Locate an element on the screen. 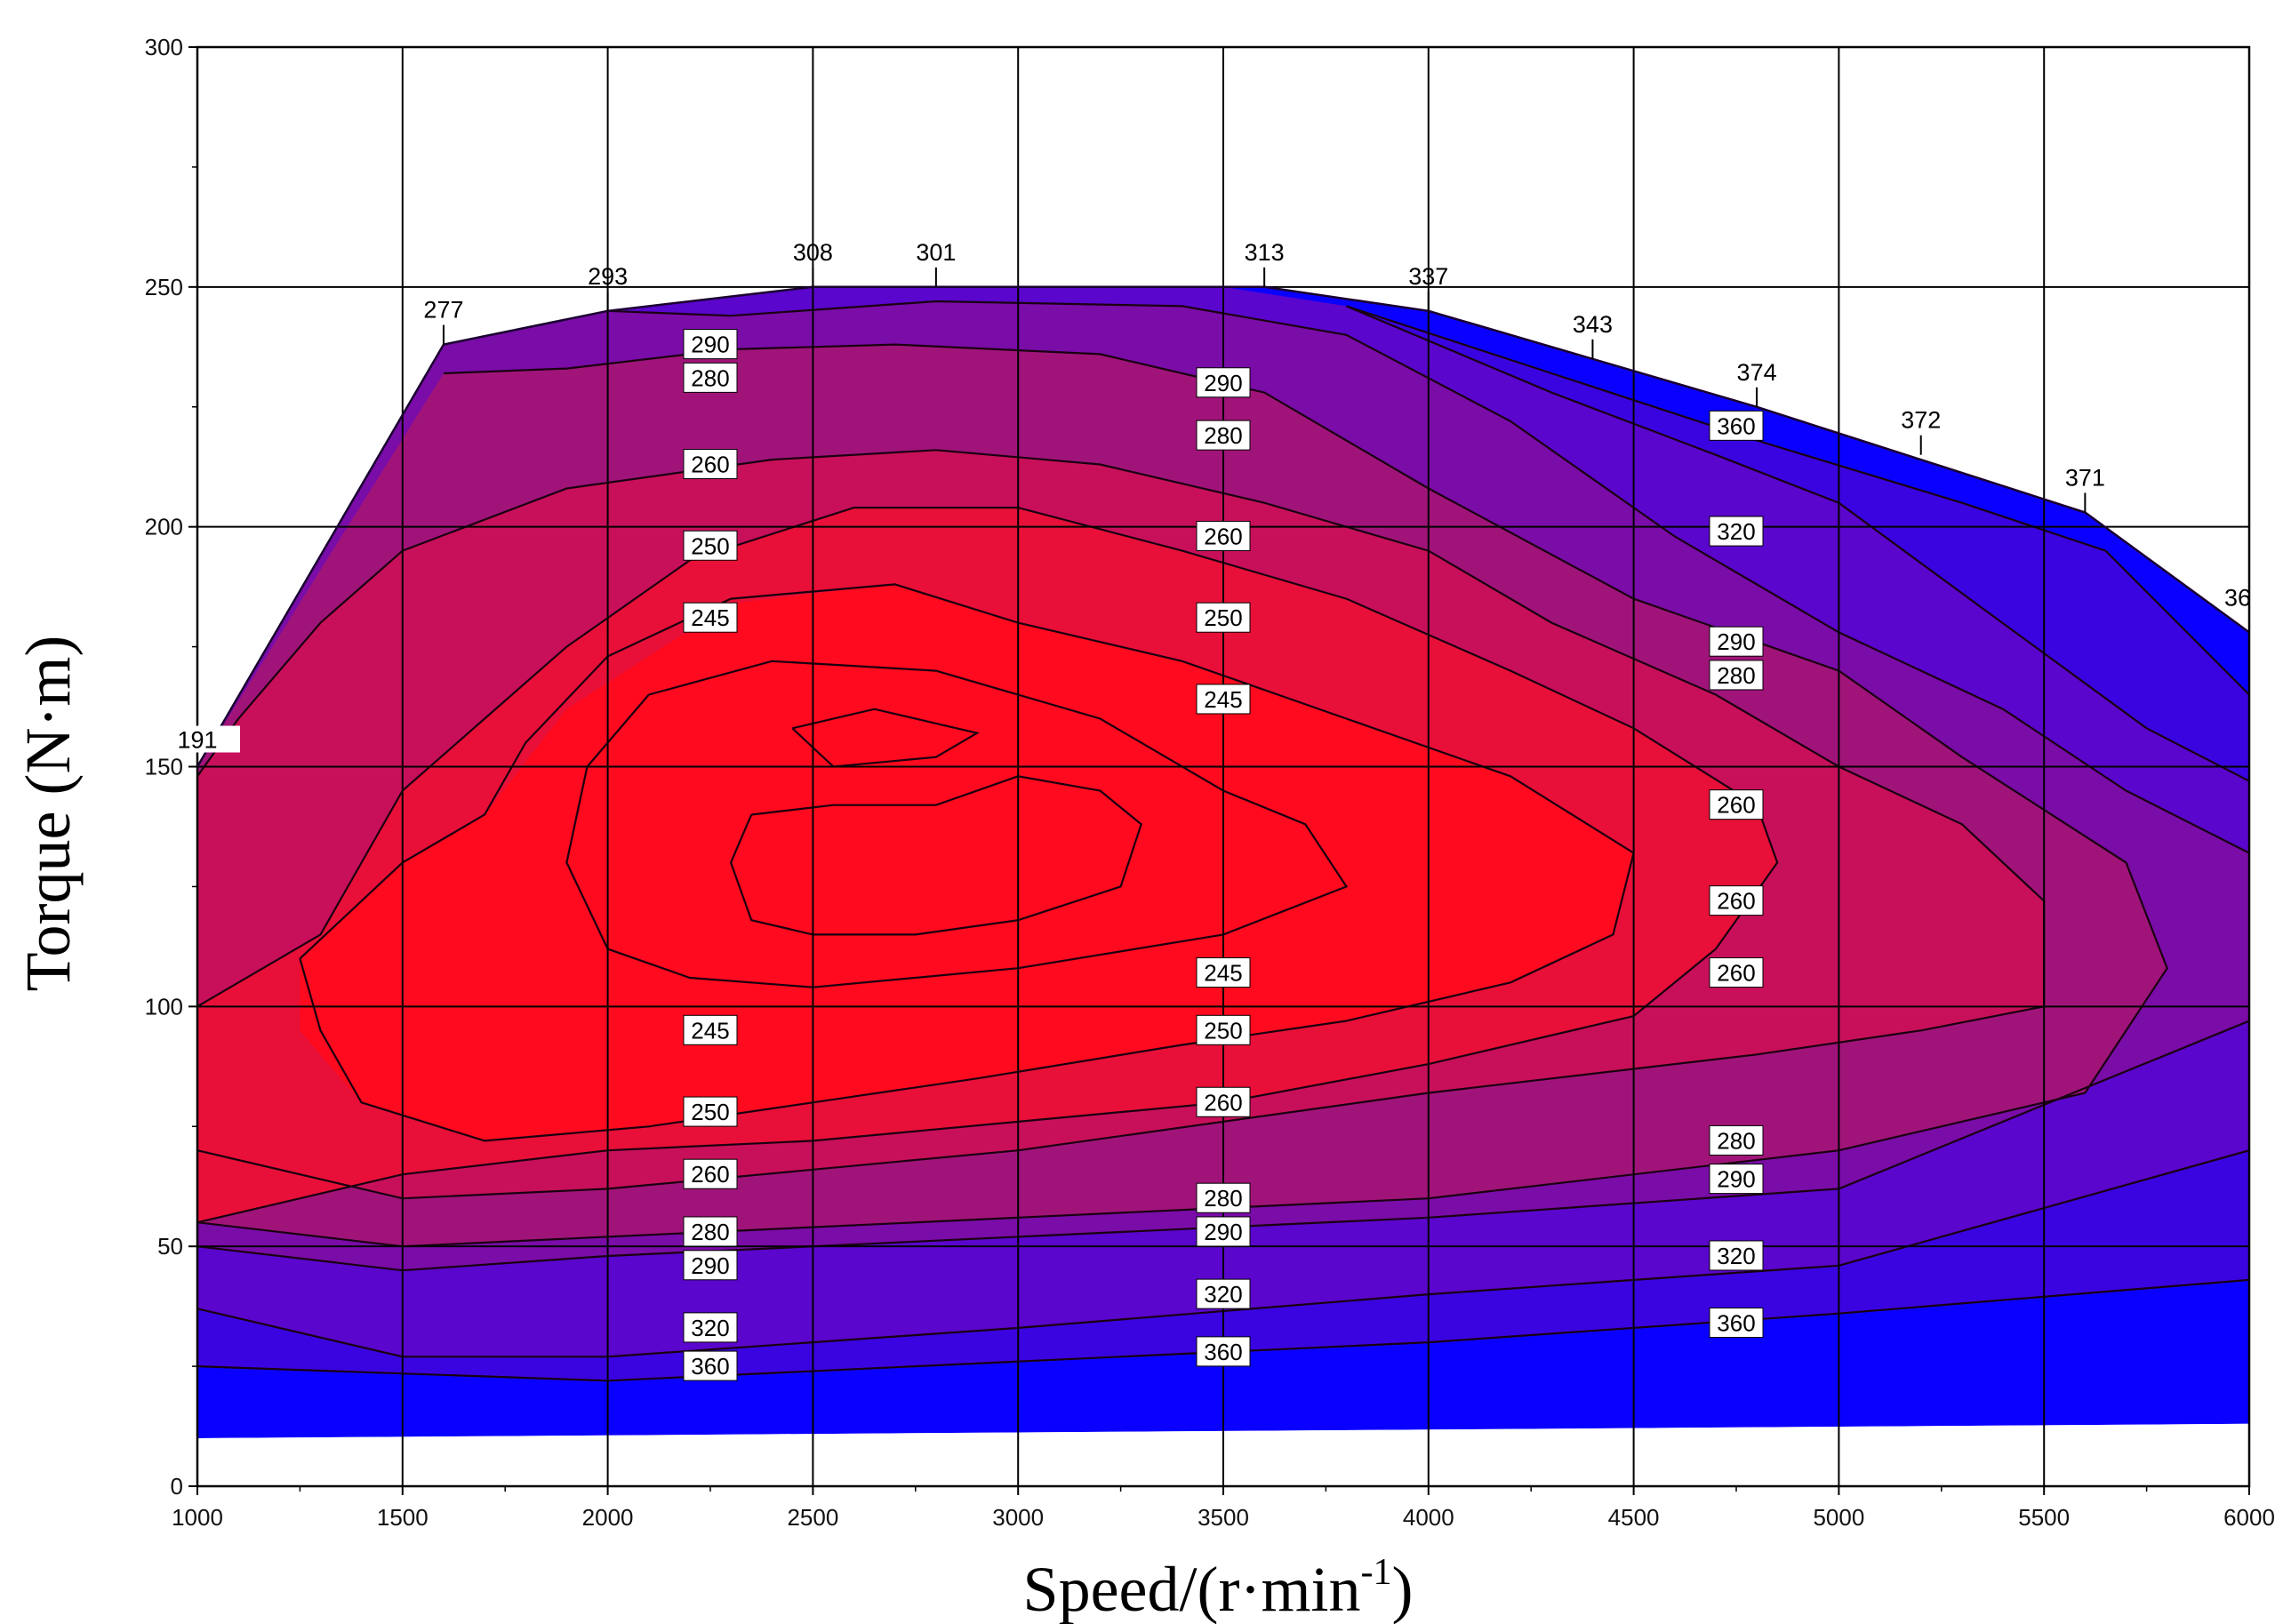 The width and height of the screenshot is (2291, 1624). x-tick-label: 6000 is located at coordinates (2249, 1517).